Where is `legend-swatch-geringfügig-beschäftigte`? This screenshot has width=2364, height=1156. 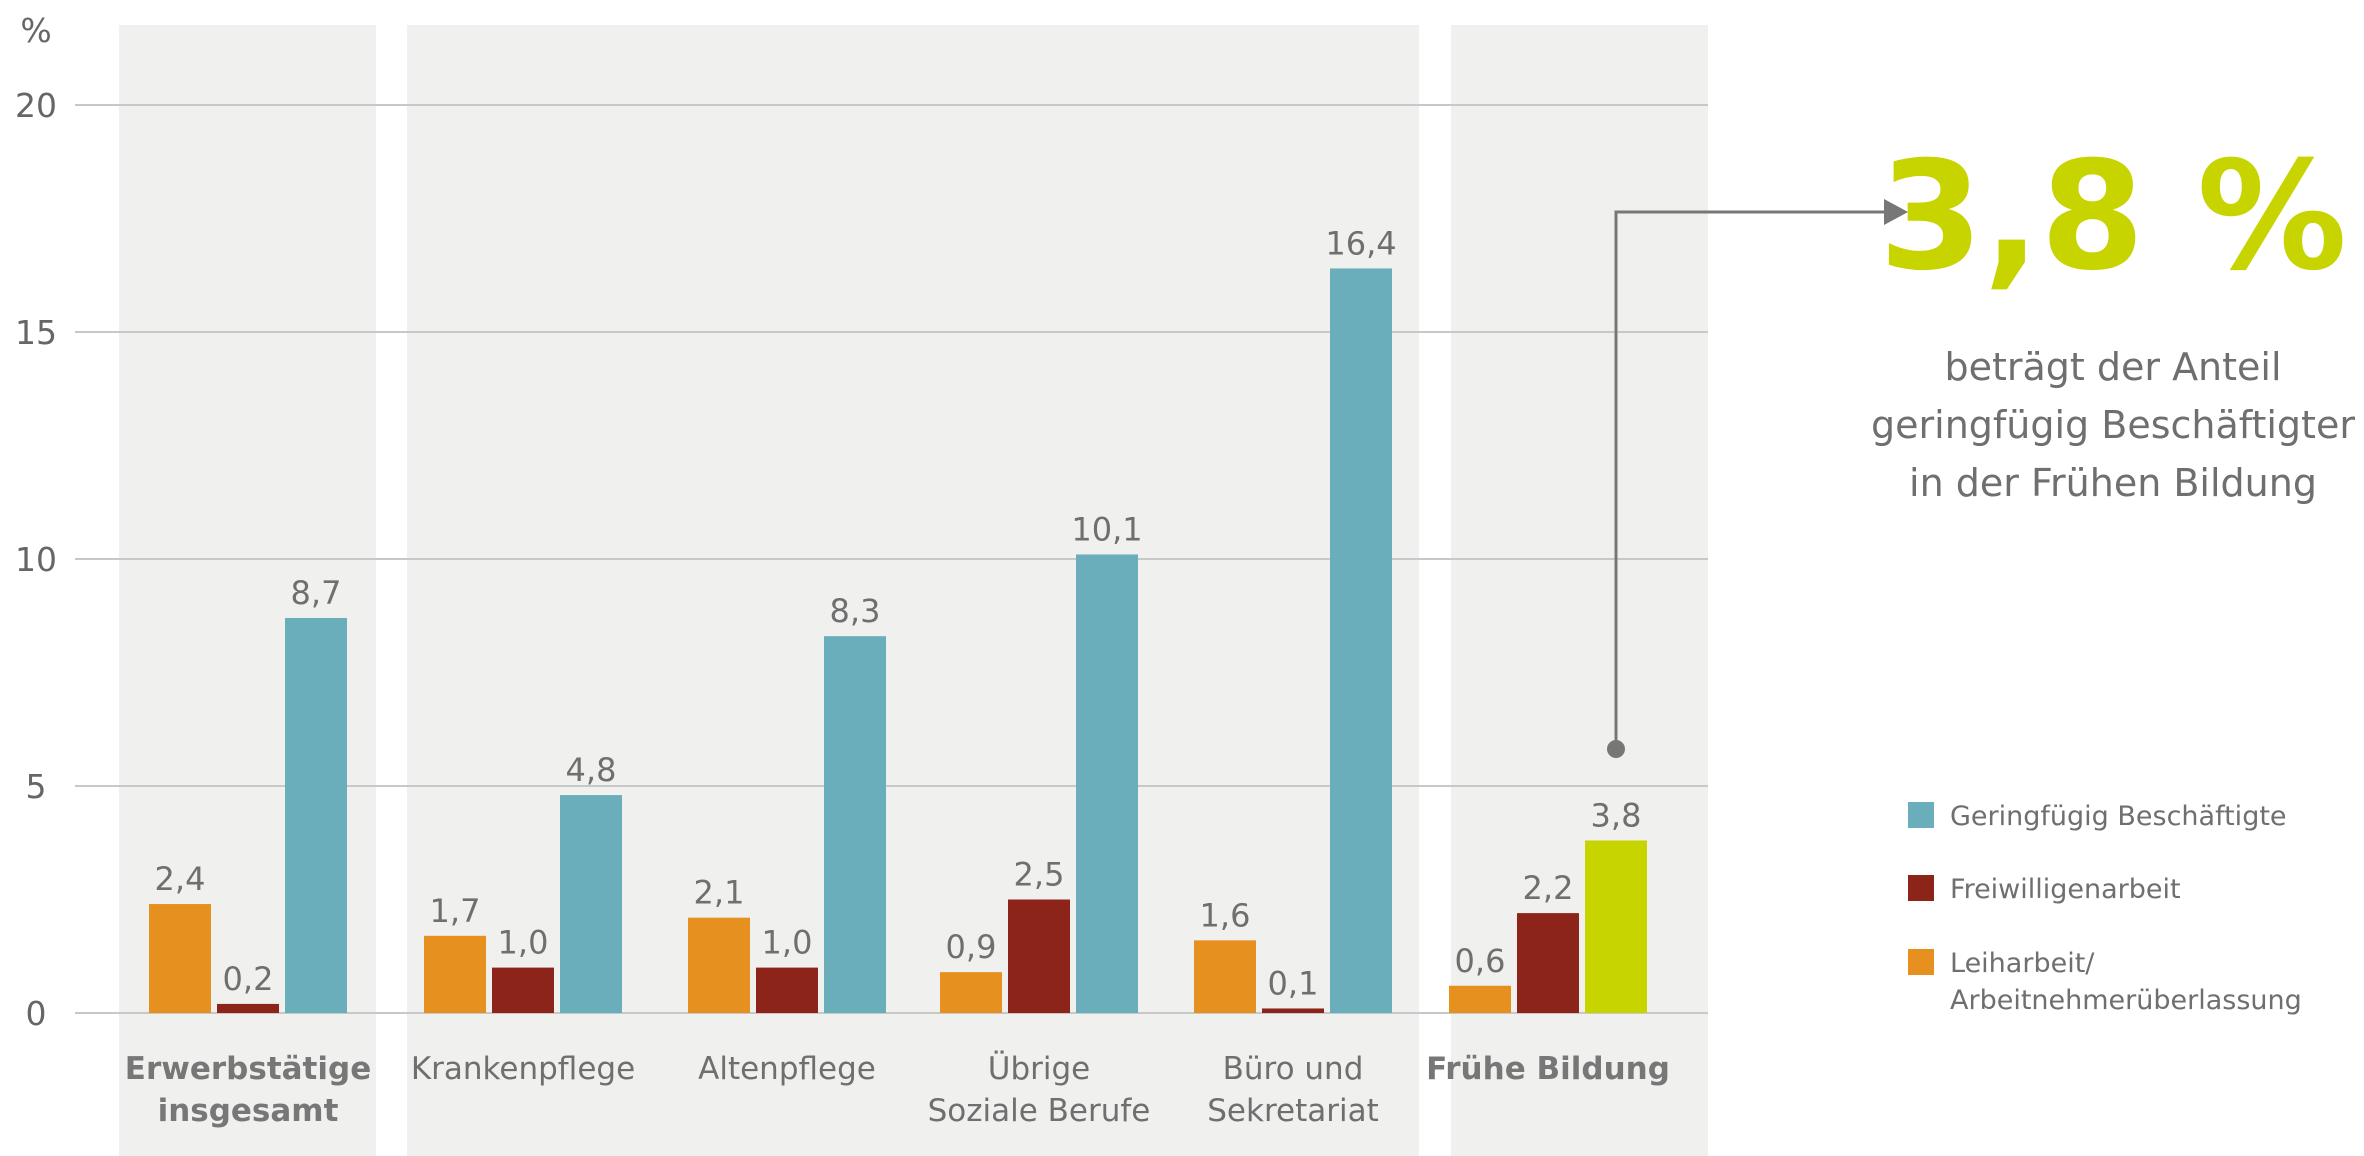 legend-swatch-geringfügig-beschäftigte is located at coordinates (1921, 815).